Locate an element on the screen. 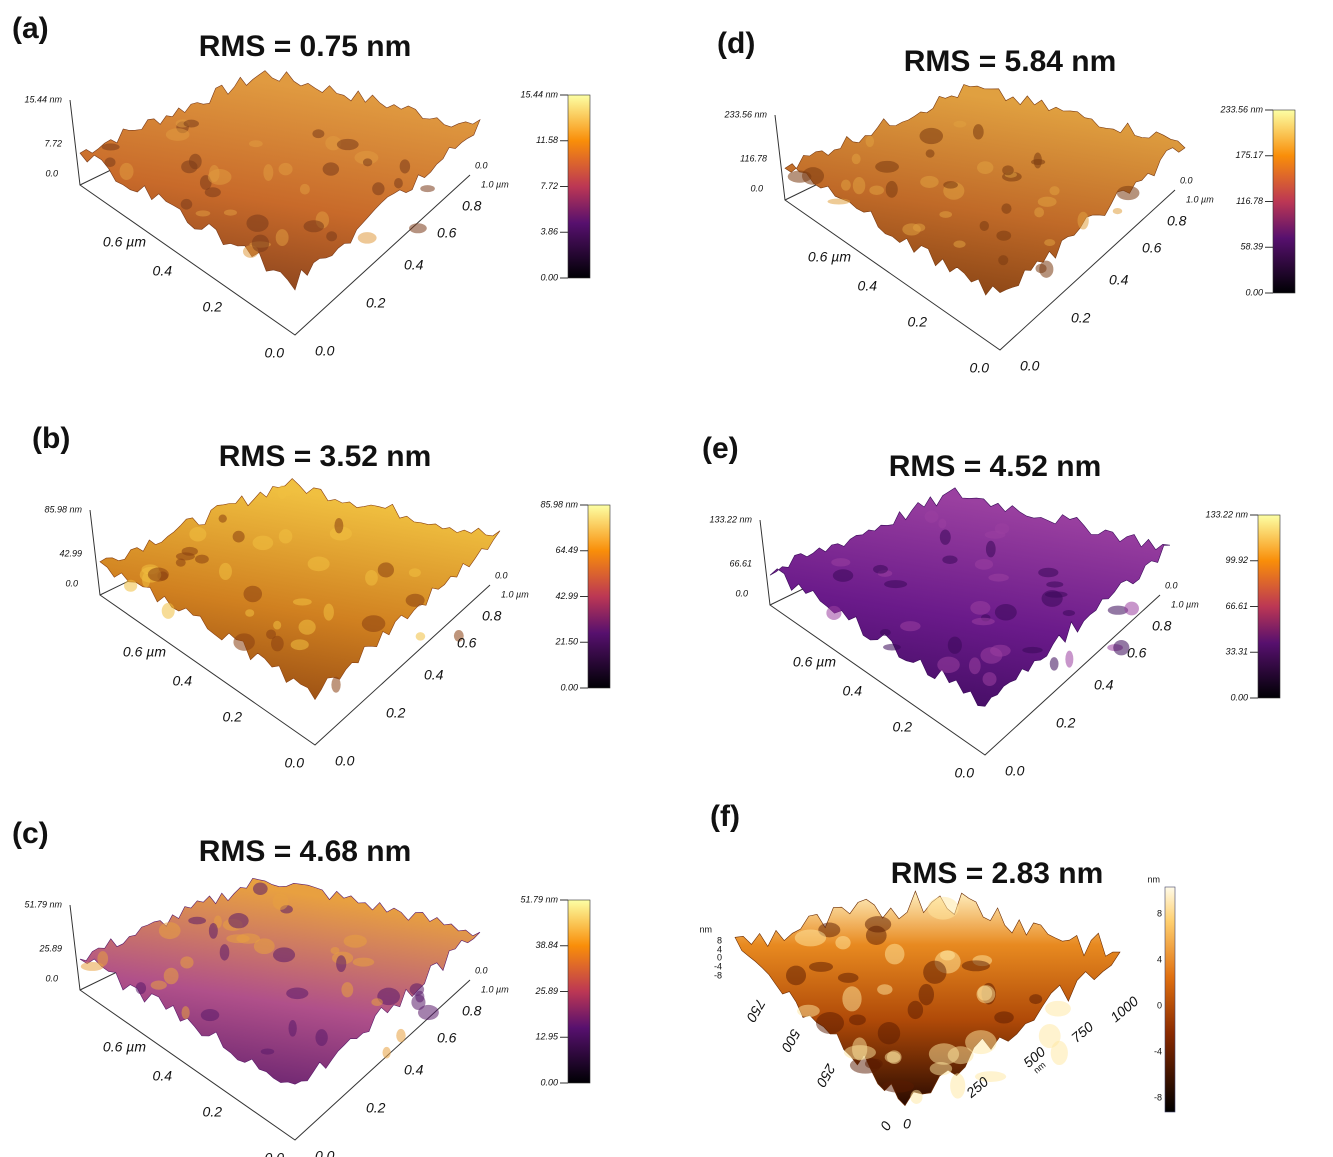 Image resolution: width=1333 pixels, height=1157 pixels. colorbar-label: 175.17 is located at coordinates (1249, 155).